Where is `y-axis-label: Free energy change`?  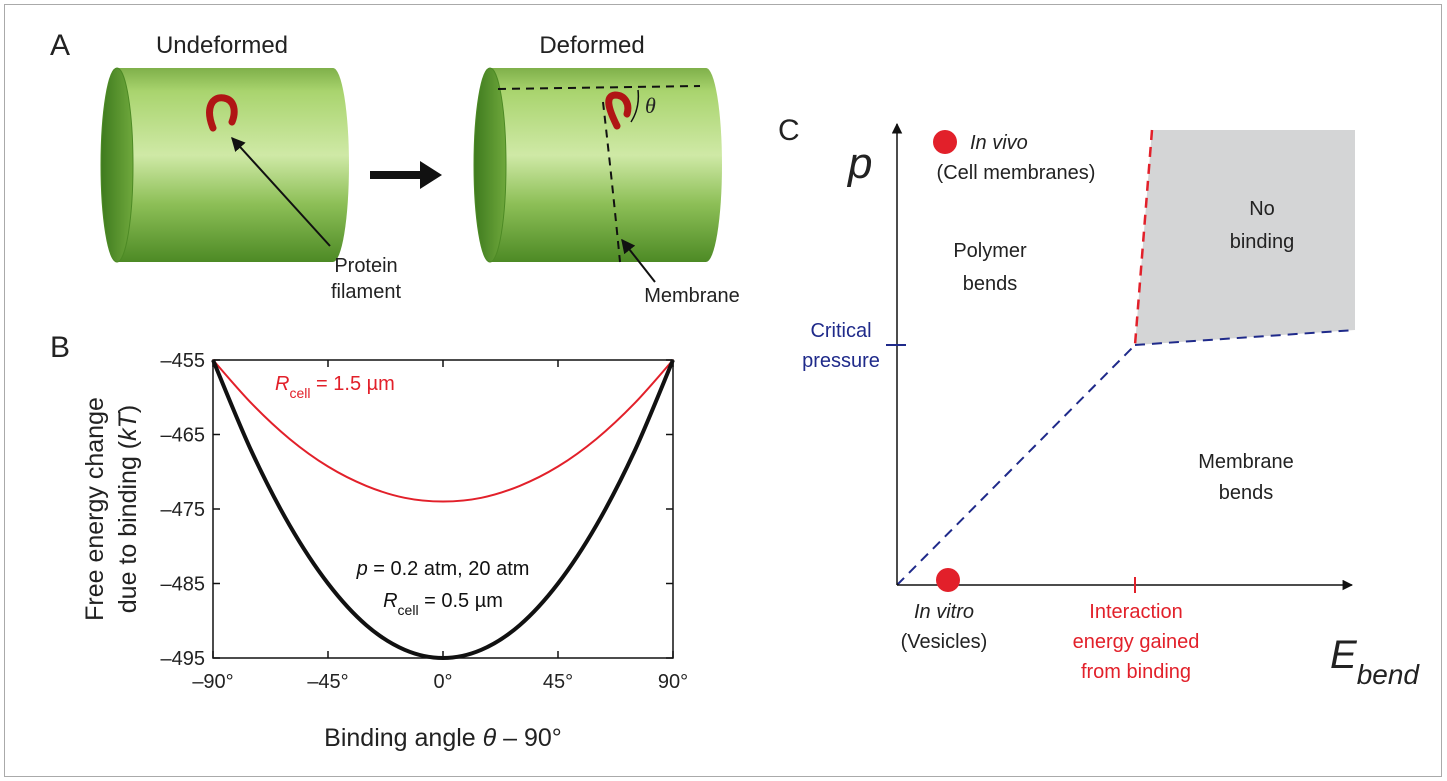 y-axis-label: Free energy change is located at coordinates (95, 509).